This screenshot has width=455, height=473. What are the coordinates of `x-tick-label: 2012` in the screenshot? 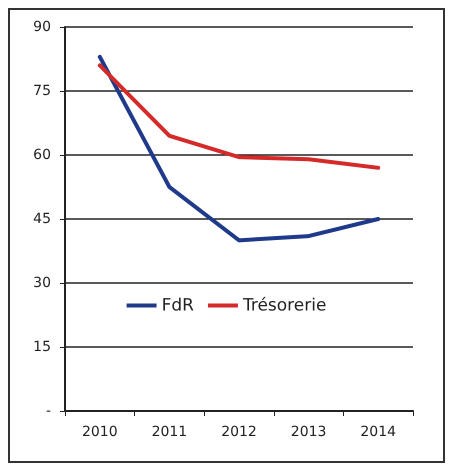 It's located at (239, 432).